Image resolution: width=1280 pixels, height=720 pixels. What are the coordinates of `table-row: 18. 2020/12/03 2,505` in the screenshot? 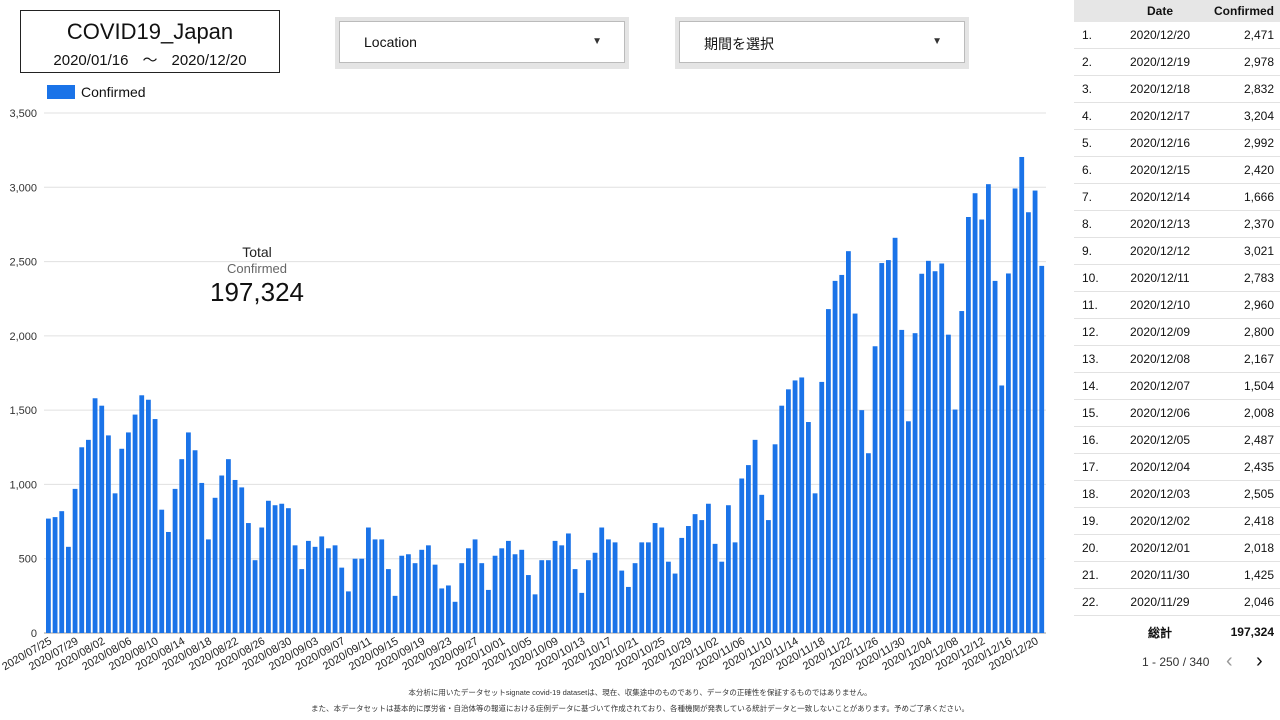 It's located at (1177, 494).